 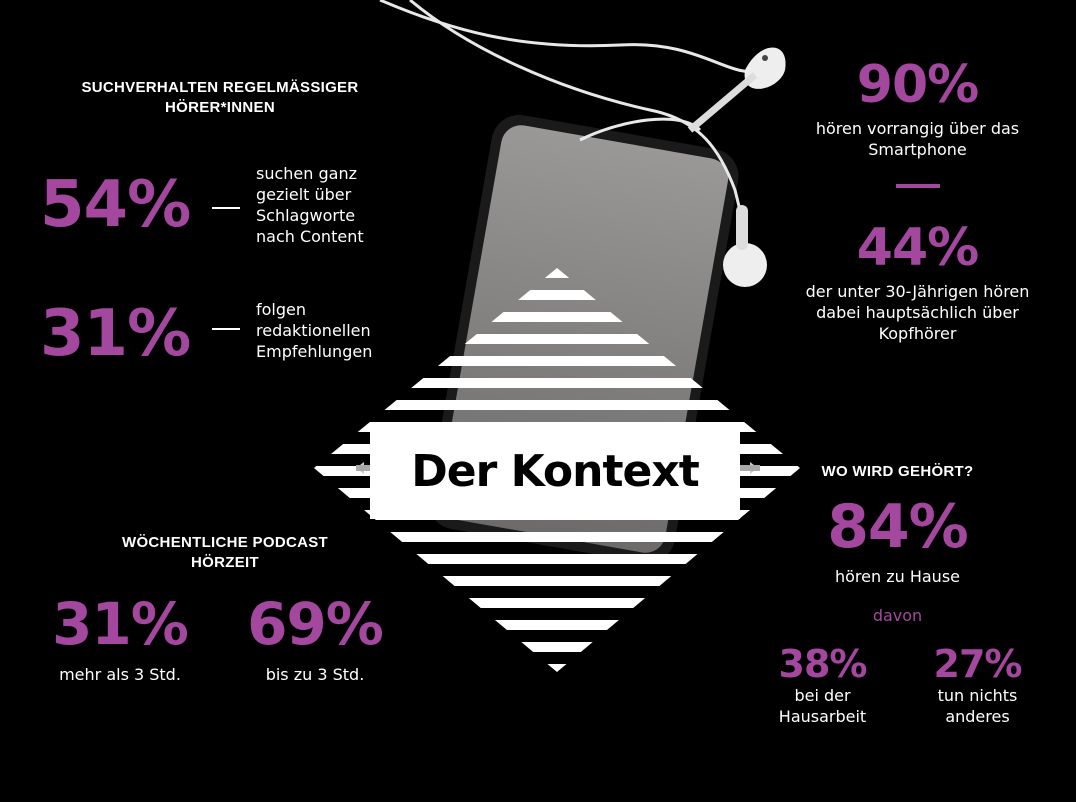 What do you see at coordinates (978, 664) in the screenshot?
I see `stat-value: 27%` at bounding box center [978, 664].